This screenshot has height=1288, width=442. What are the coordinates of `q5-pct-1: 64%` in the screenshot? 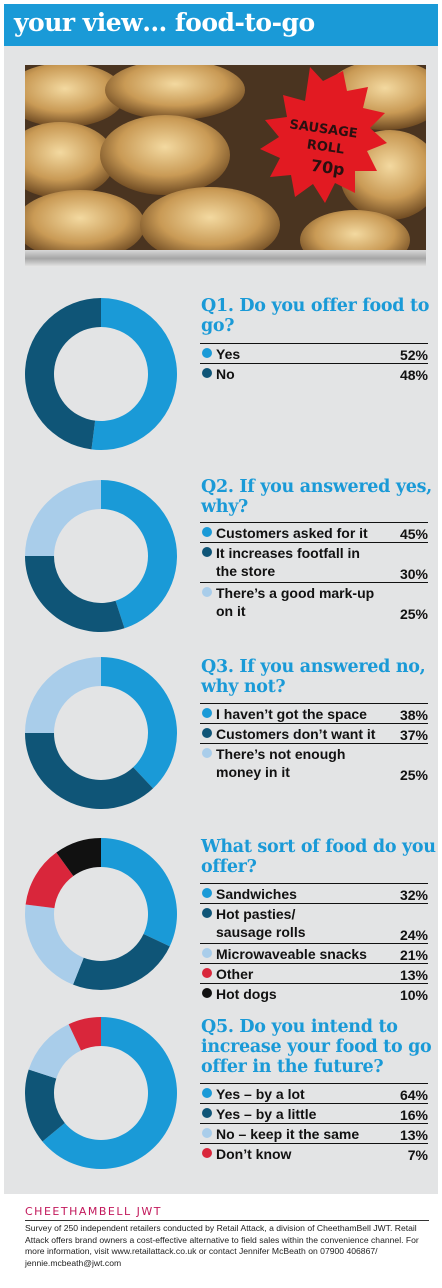 It's located at (413, 1095).